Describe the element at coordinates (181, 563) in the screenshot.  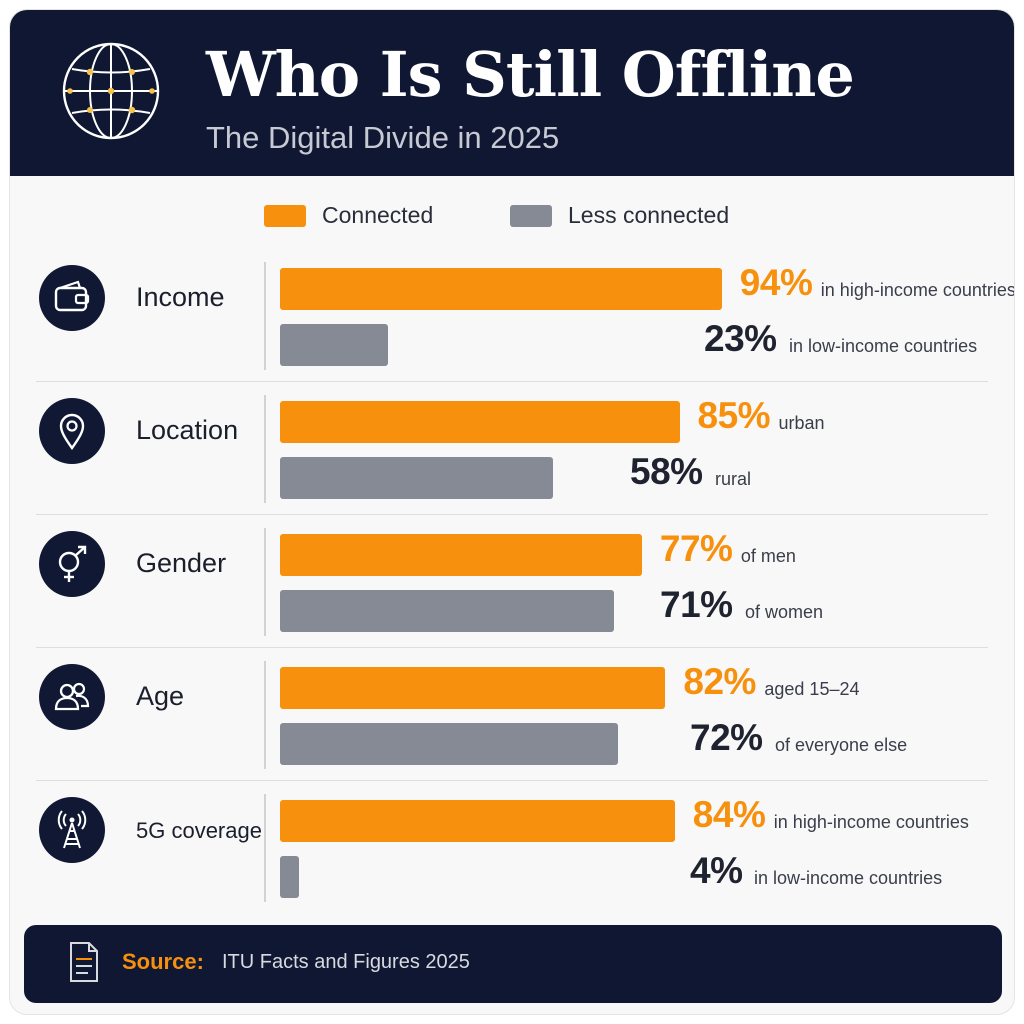
I see `category-label: Gender` at that location.